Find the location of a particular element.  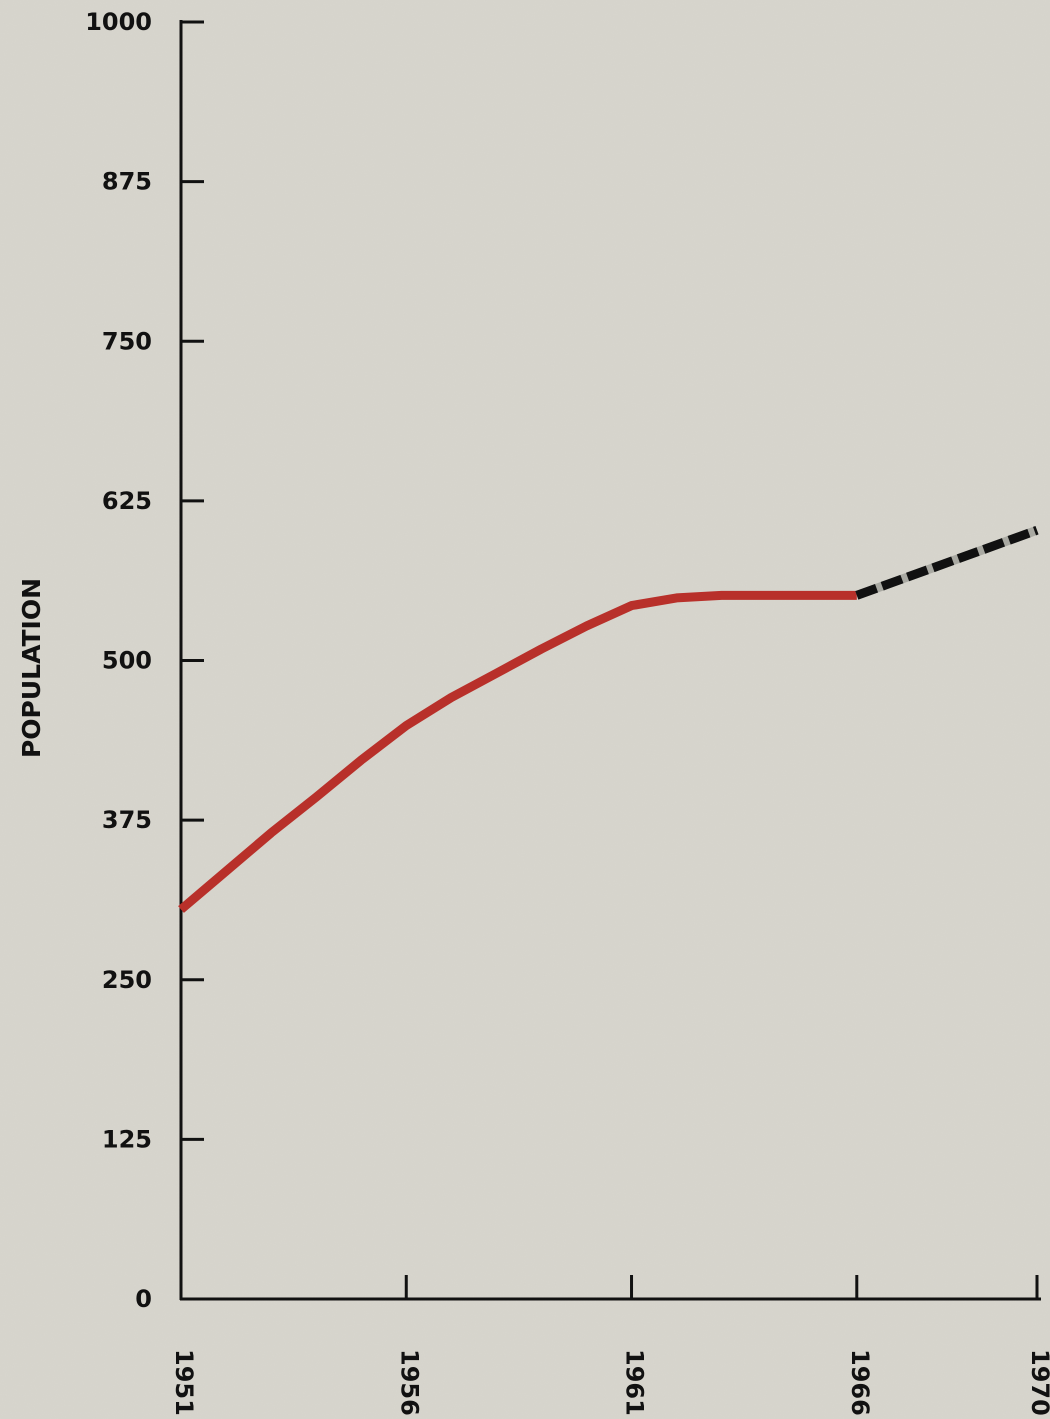

x-tick-label: 1961 is located at coordinates (635, 1382).